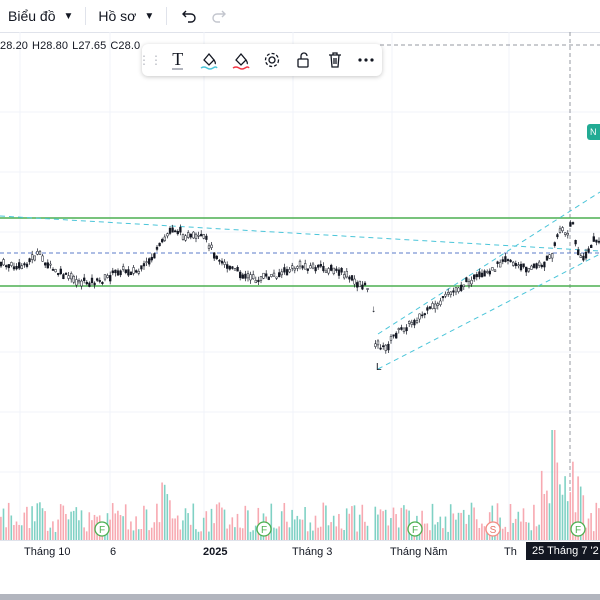 The image size is (600, 600). What do you see at coordinates (334, 60) in the screenshot?
I see `delete-button` at bounding box center [334, 60].